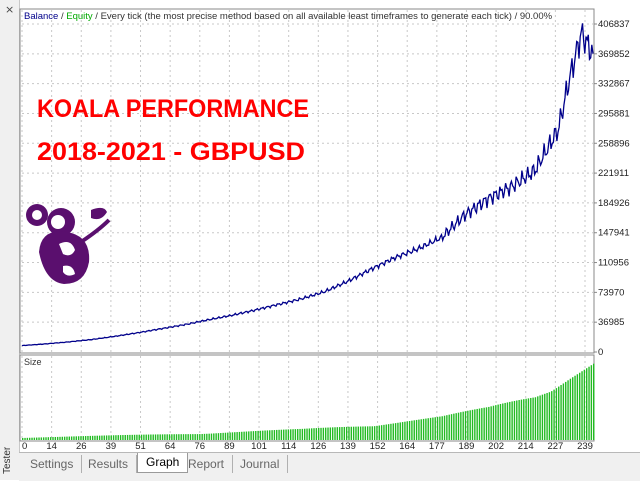 This screenshot has height=481, width=640. Describe the element at coordinates (613, 173) in the screenshot. I see `y-tick-label: 221911` at that location.